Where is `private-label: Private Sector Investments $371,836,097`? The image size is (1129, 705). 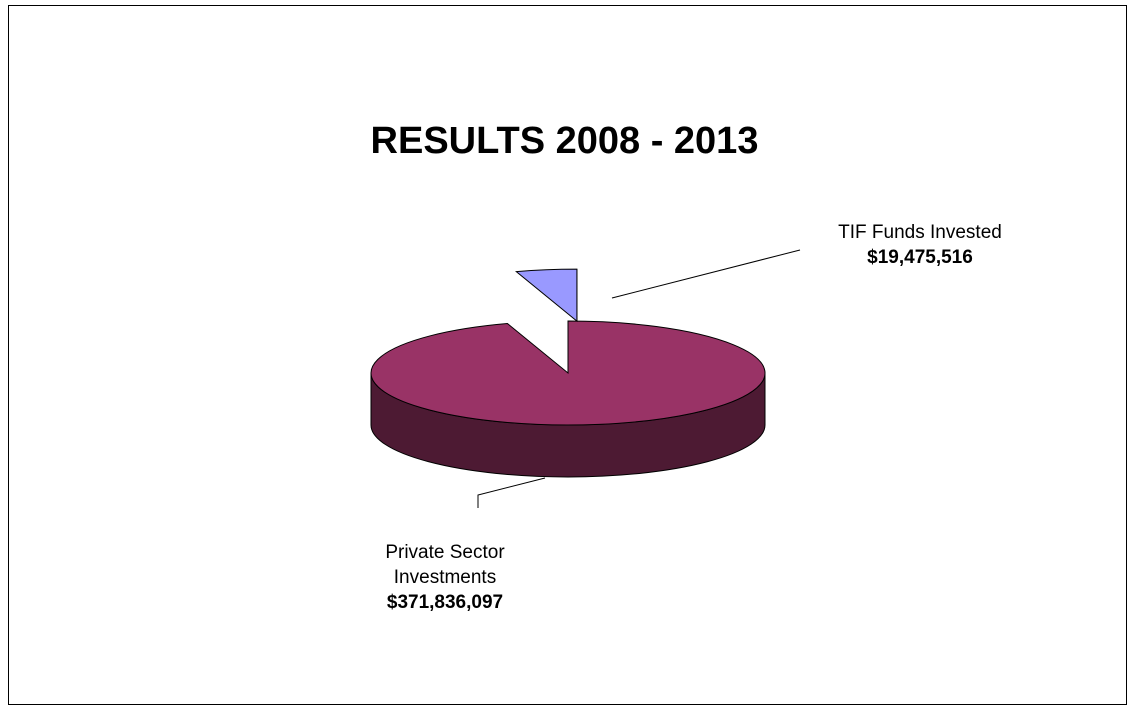
private-label: Private Sector Investments $371,836,097 is located at coordinates (445, 577).